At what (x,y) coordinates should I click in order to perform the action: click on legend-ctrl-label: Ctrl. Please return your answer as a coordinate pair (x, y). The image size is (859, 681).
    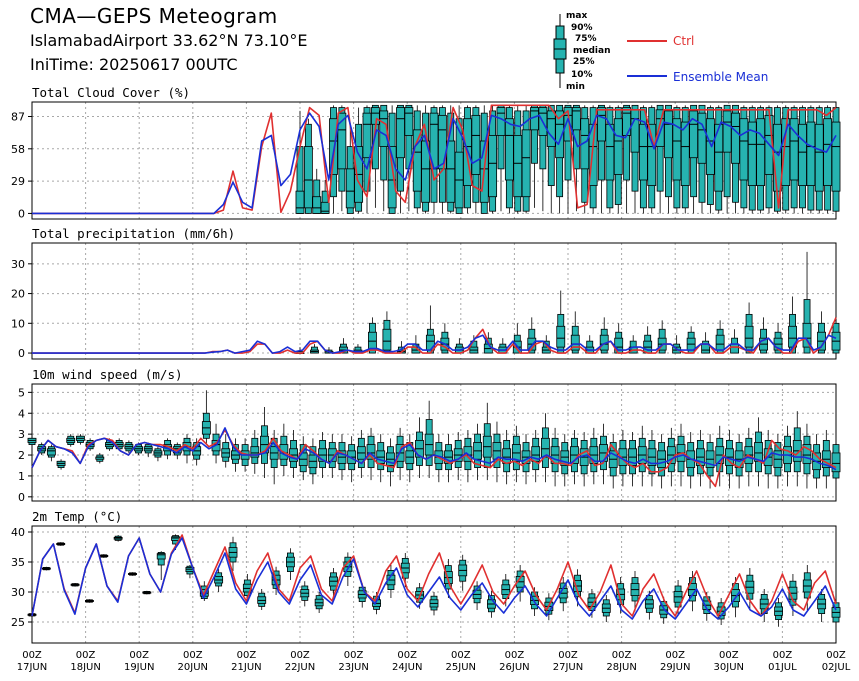
    Looking at the image, I should click on (683, 41).